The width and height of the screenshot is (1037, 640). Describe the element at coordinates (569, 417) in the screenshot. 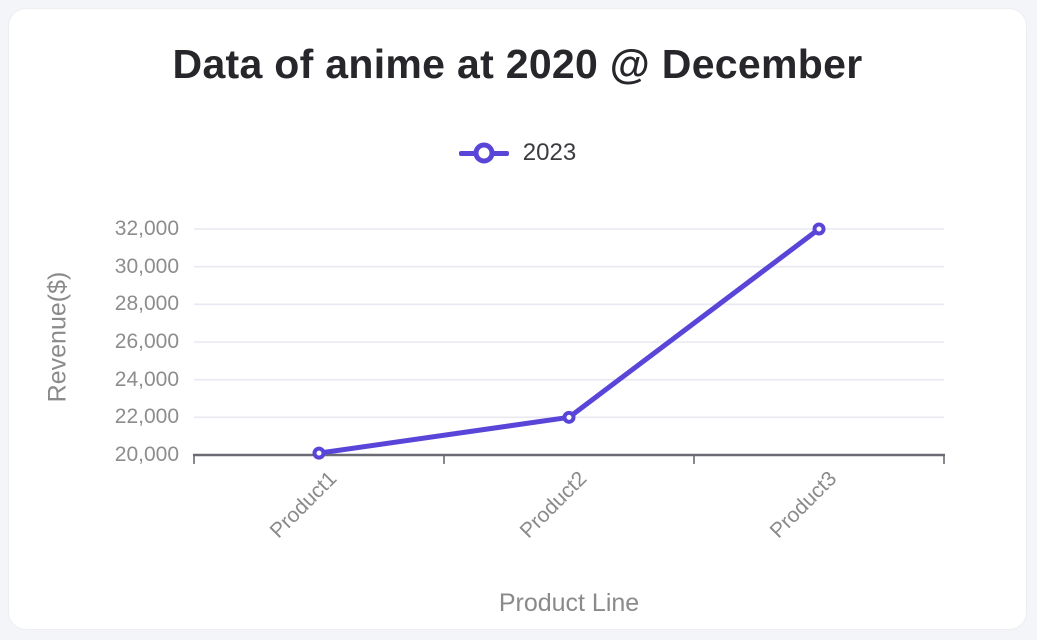

I see `data-point-Product2` at that location.